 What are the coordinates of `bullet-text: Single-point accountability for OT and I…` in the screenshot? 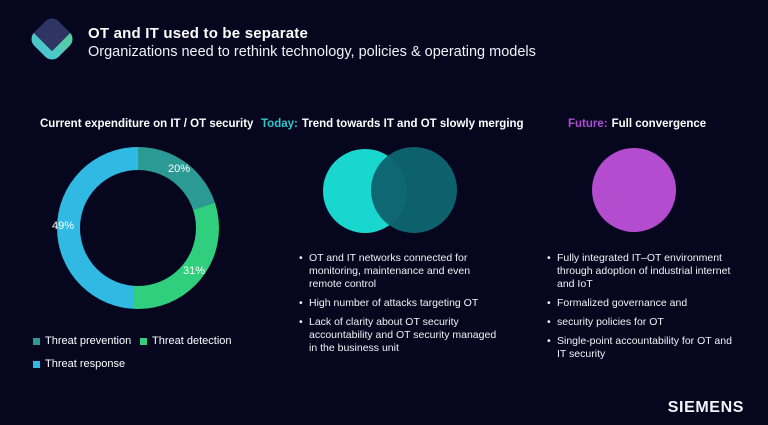 It's located at (644, 347).